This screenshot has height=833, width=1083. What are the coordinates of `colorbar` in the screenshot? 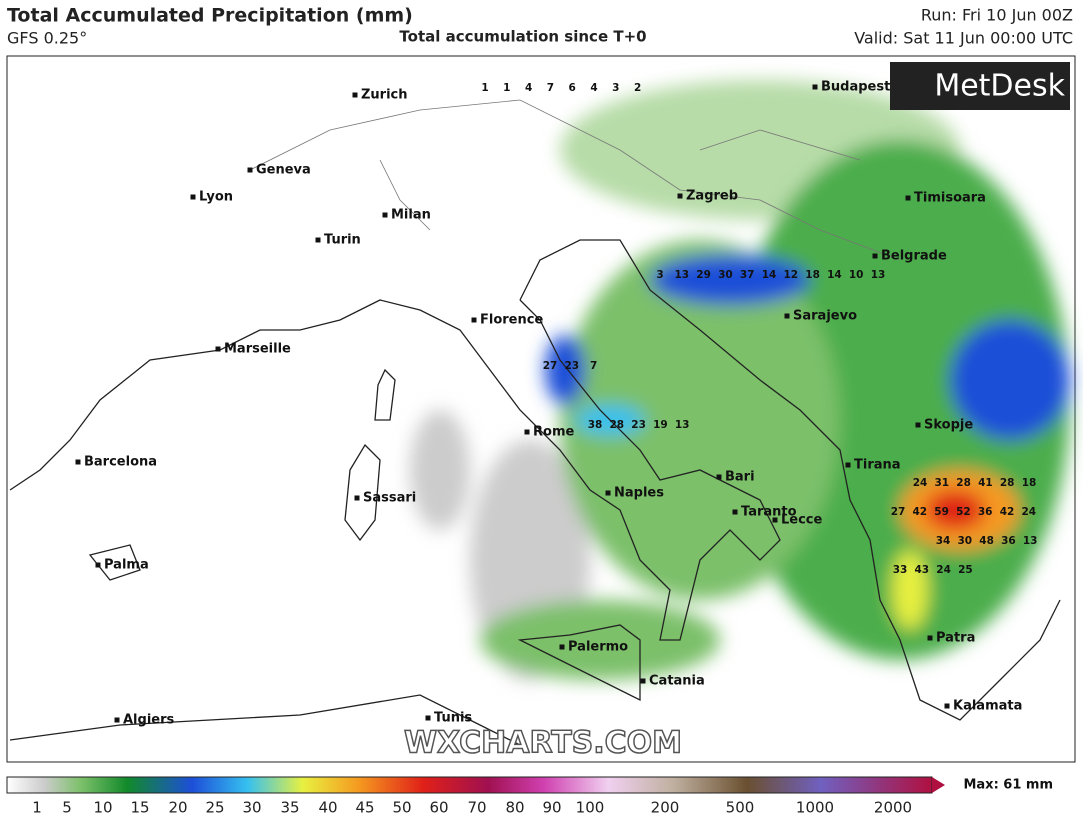 It's located at (469, 785).